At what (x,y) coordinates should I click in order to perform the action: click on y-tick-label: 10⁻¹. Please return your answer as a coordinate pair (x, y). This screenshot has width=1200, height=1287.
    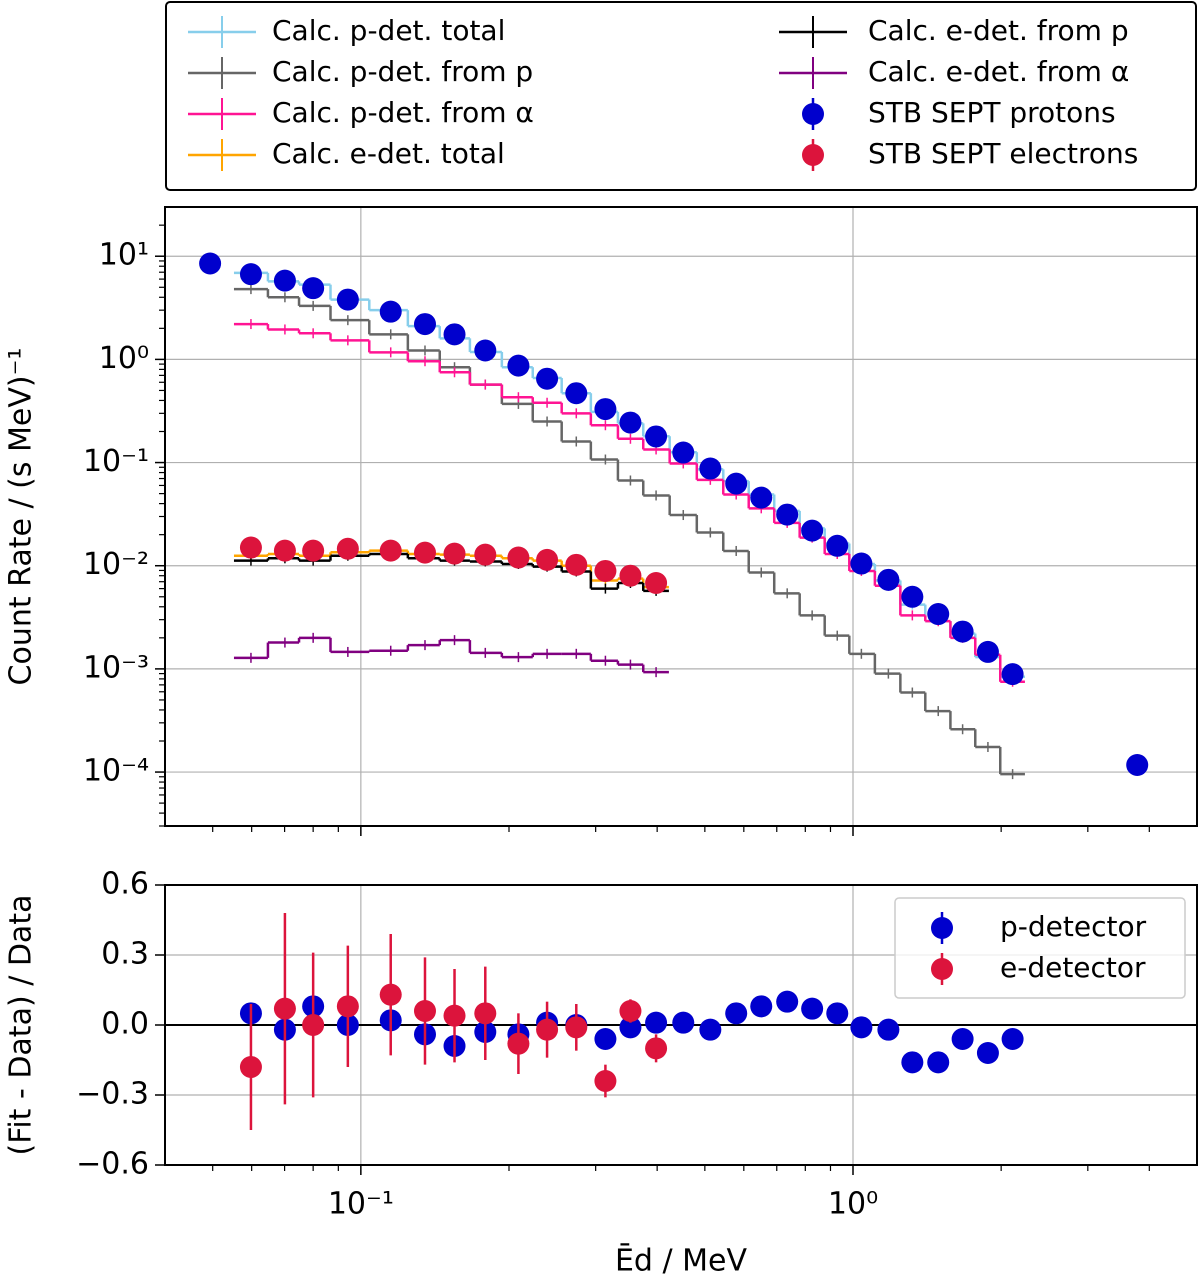
    Looking at the image, I should click on (116, 461).